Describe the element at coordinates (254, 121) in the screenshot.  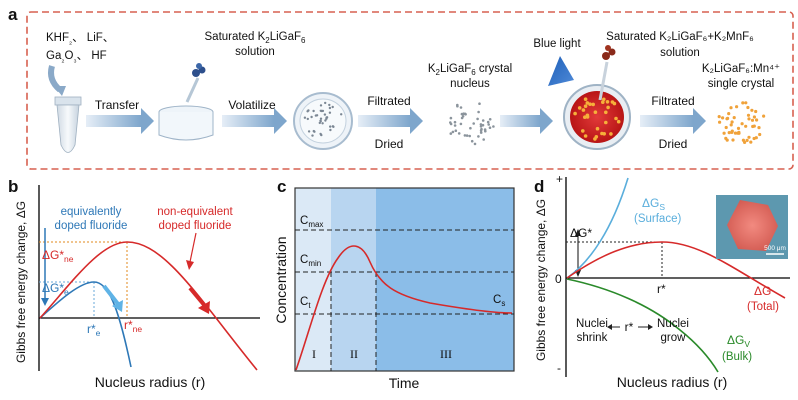
I see `volatilize-arrow` at that location.